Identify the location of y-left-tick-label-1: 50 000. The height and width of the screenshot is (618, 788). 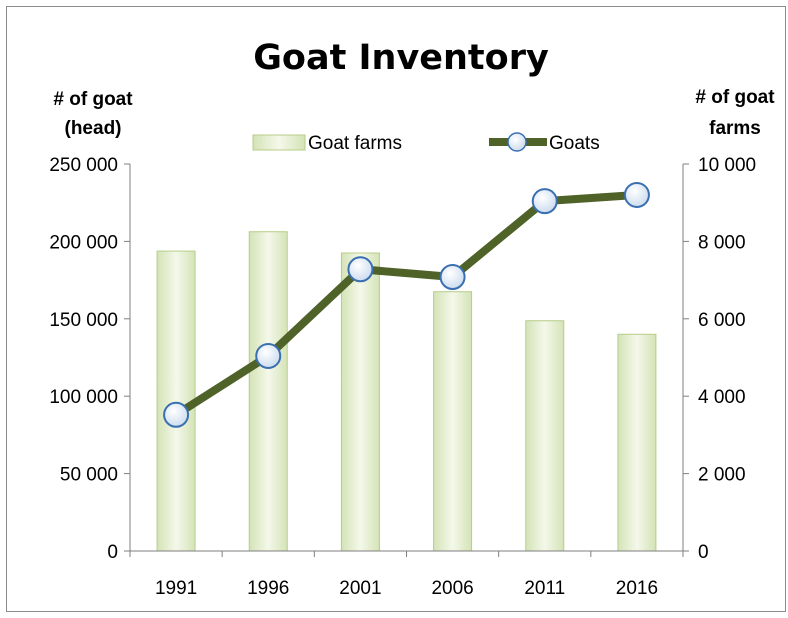
(89, 475).